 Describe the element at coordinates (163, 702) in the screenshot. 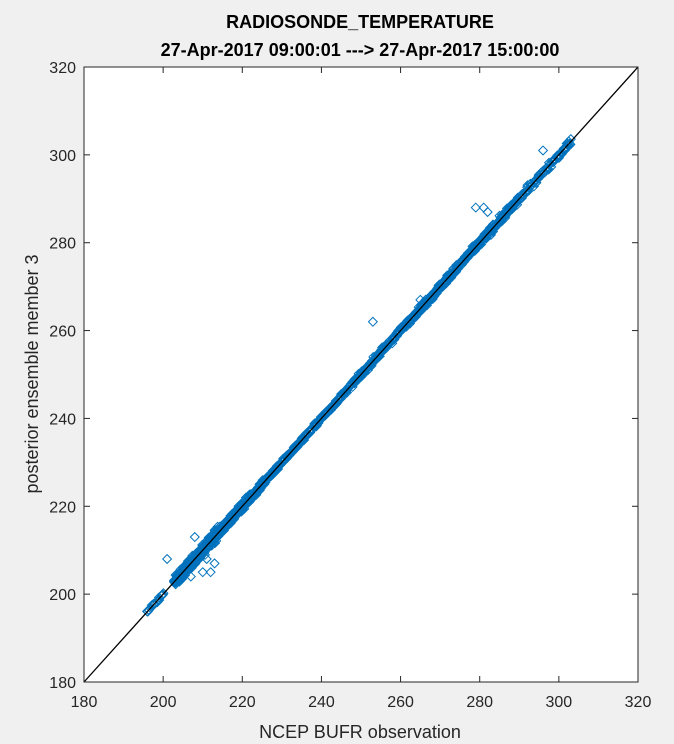

I see `x-tick-label: 200` at that location.